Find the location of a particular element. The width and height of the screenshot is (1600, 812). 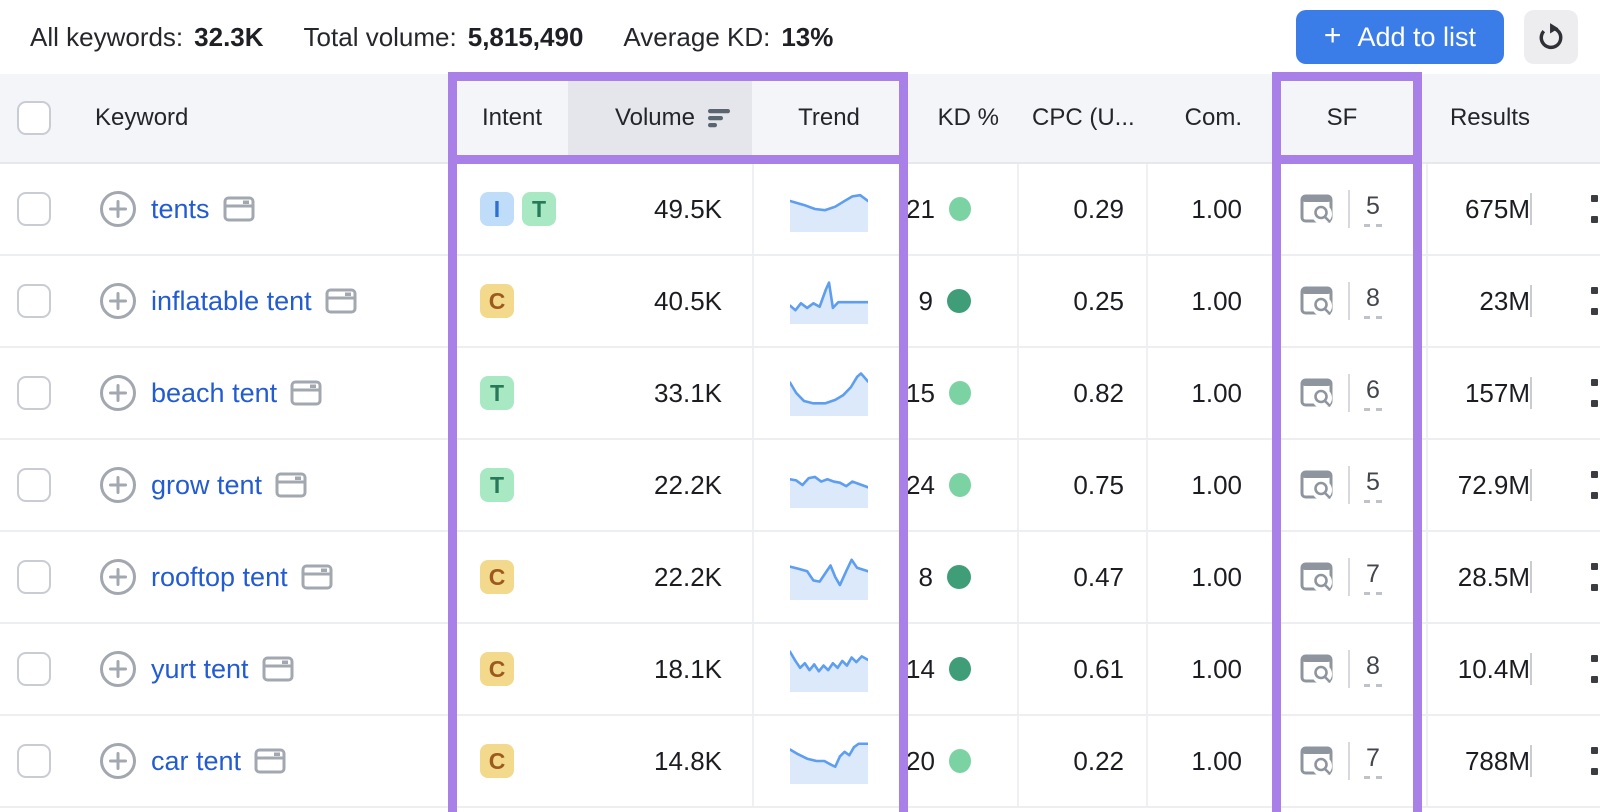

stat-value: 13% is located at coordinates (807, 36).